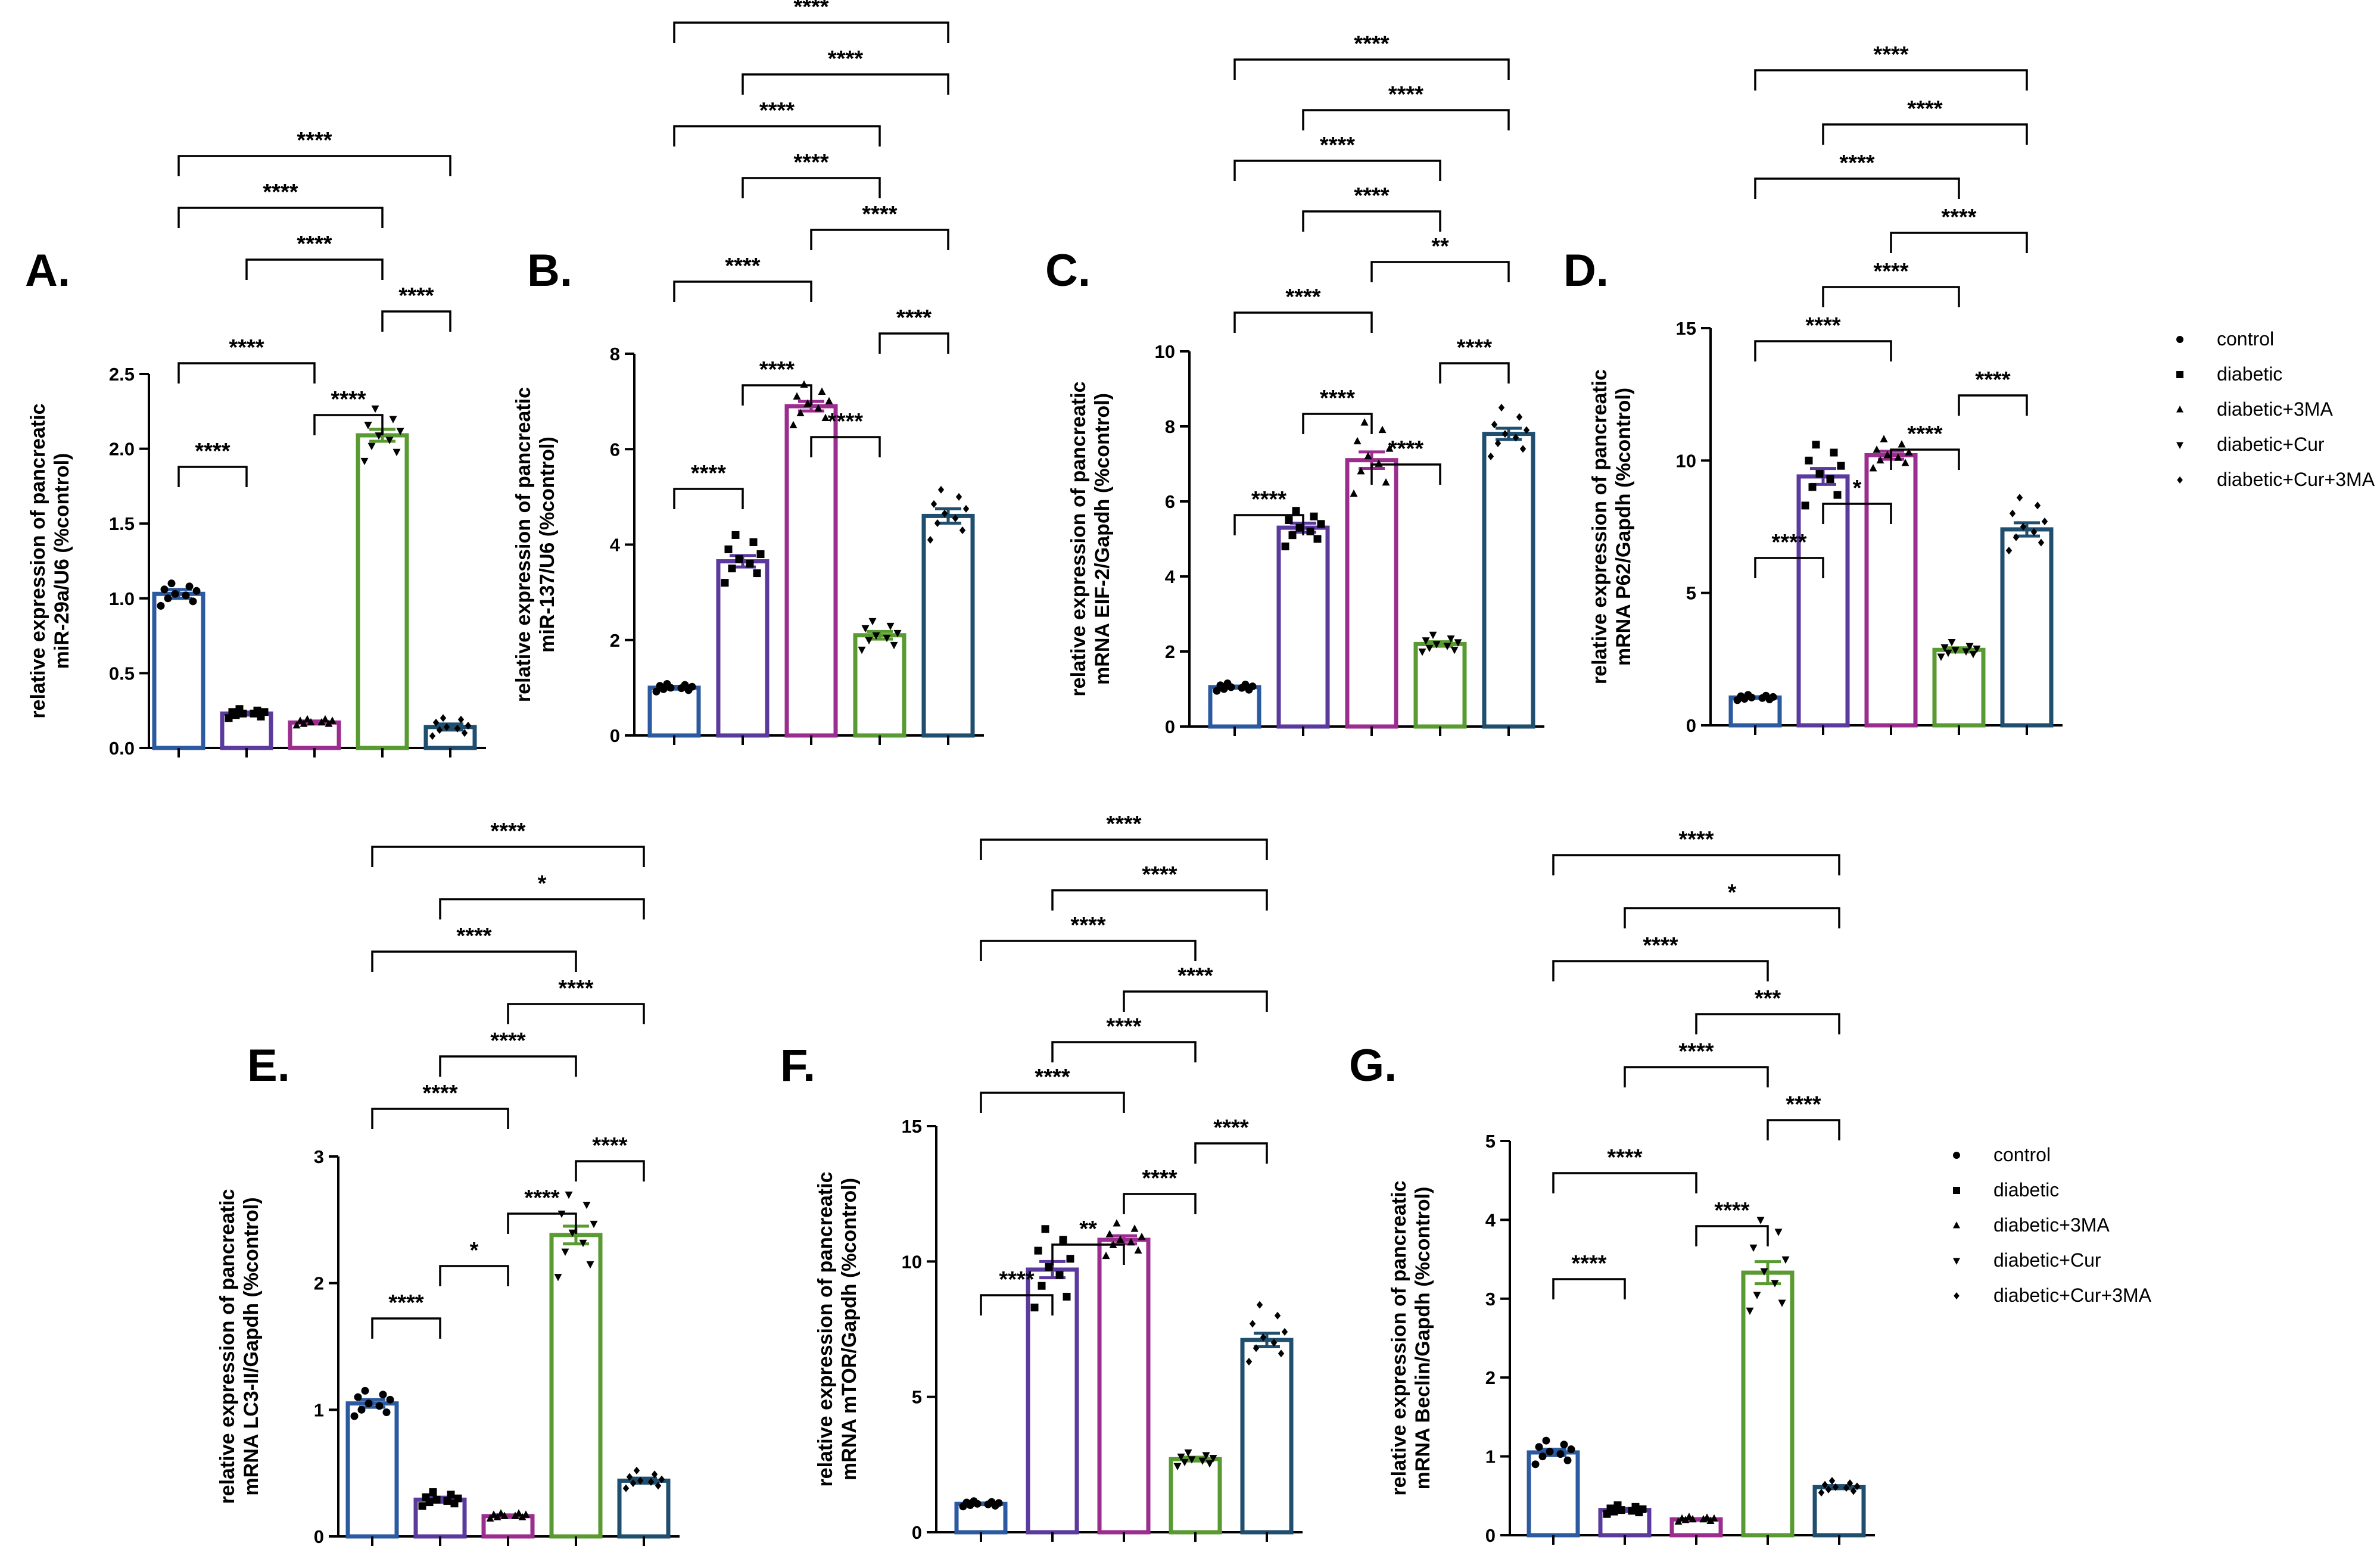 The height and width of the screenshot is (1565, 2380). What do you see at coordinates (1102, 539) in the screenshot?
I see `y-axis-label-line2: mRNA EIF-2/Gapdh (%control)` at bounding box center [1102, 539].